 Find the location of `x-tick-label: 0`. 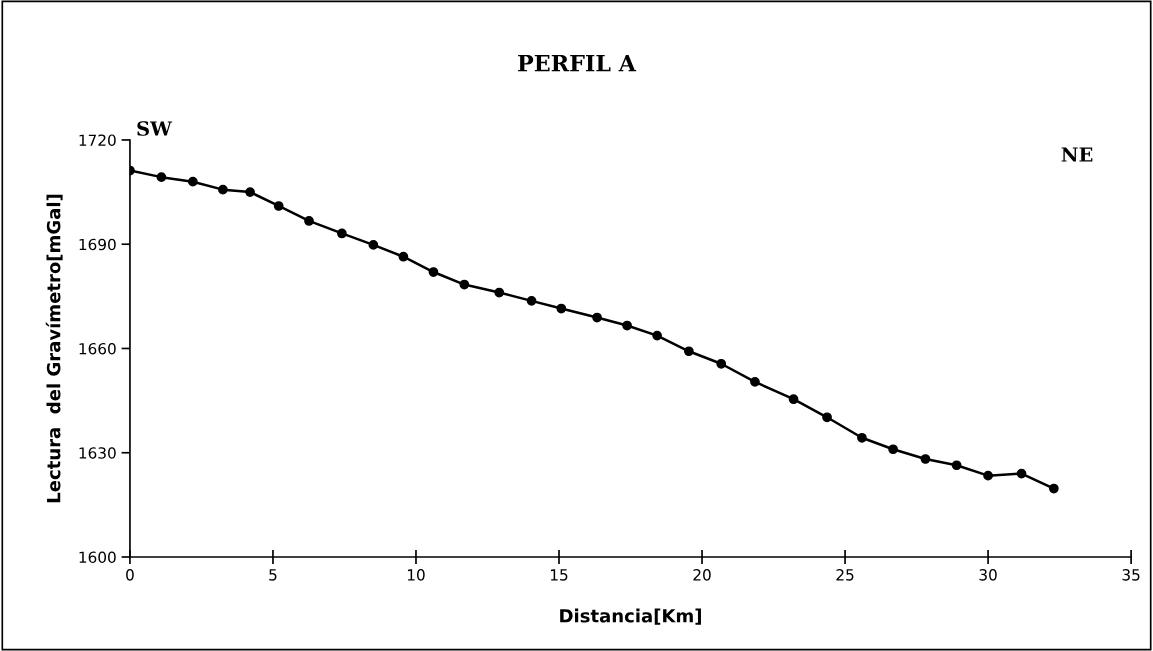

x-tick-label: 0 is located at coordinates (130, 575).